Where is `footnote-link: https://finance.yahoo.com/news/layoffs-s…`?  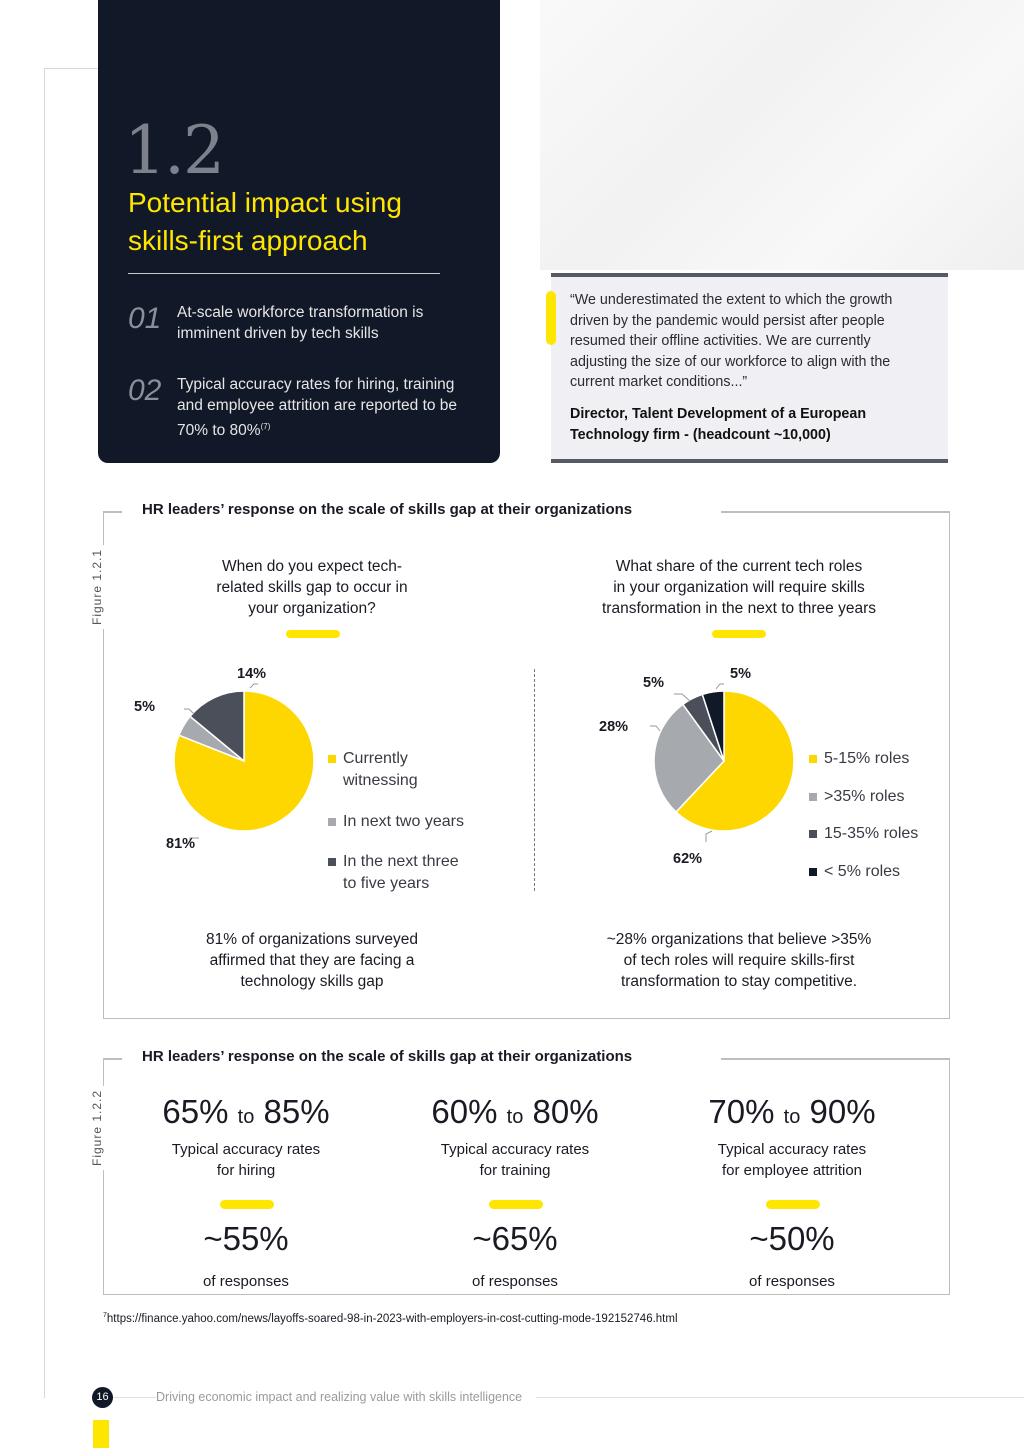 footnote-link: https://finance.yahoo.com/news/layoffs-s… is located at coordinates (392, 1318).